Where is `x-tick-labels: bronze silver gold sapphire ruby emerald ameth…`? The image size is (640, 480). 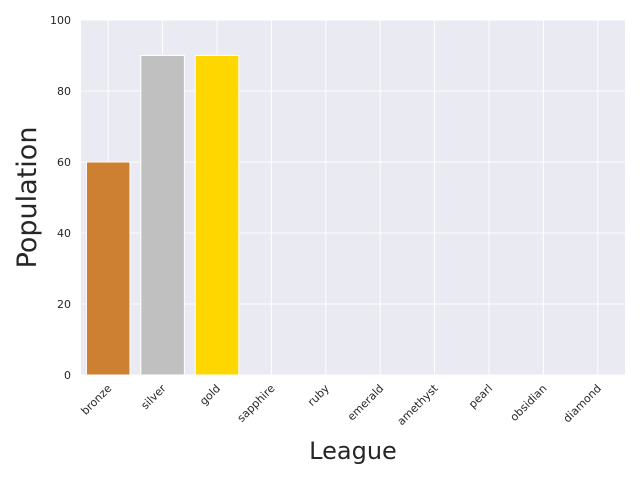
x-tick-labels: bronze silver gold sapphire ruby emerald ameth… is located at coordinates (341, 404).